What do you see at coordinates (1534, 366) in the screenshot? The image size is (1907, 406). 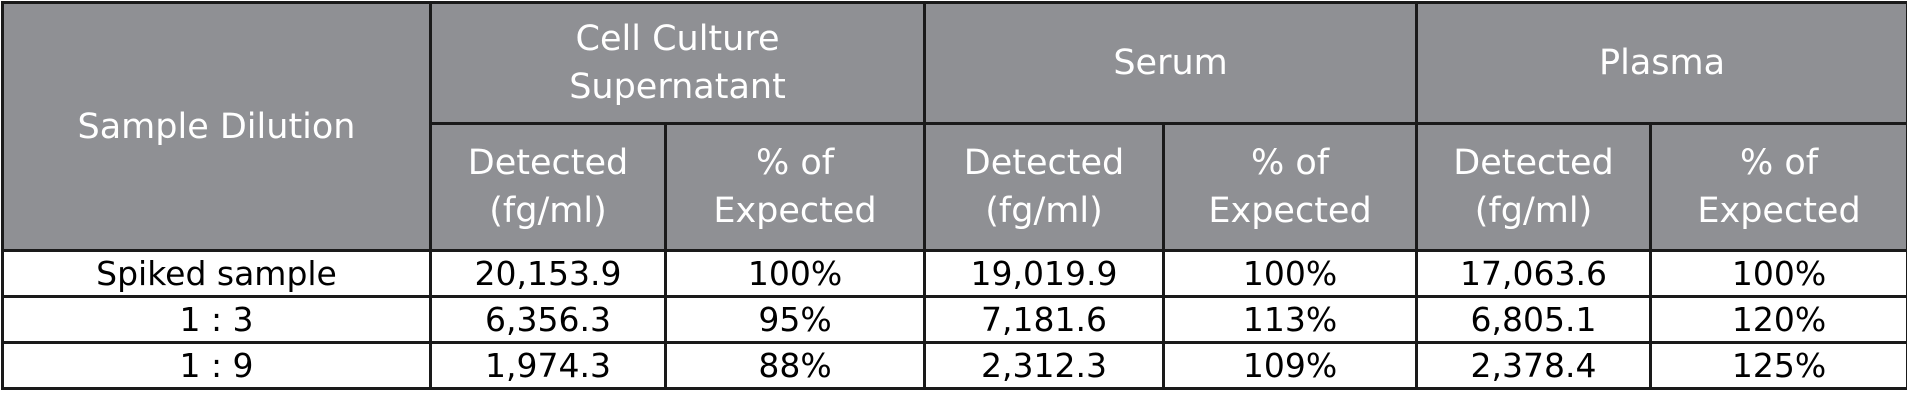 I see `cell: 2,378.4` at bounding box center [1534, 366].